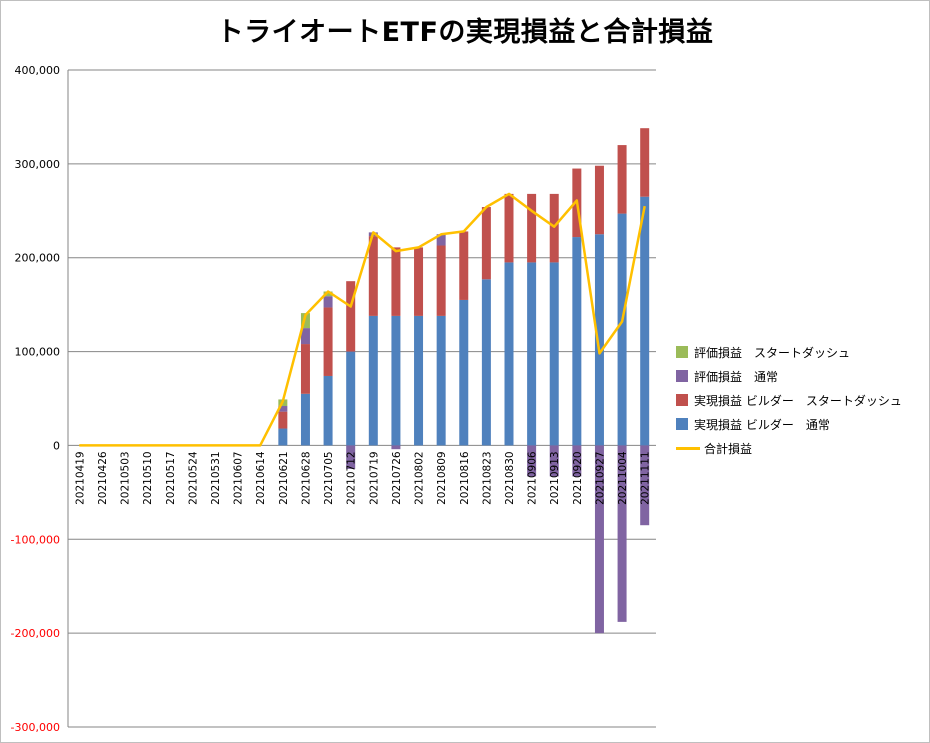 The height and width of the screenshot is (743, 930). Describe the element at coordinates (38, 164) in the screenshot. I see `y-tick-label: 300,000` at that location.